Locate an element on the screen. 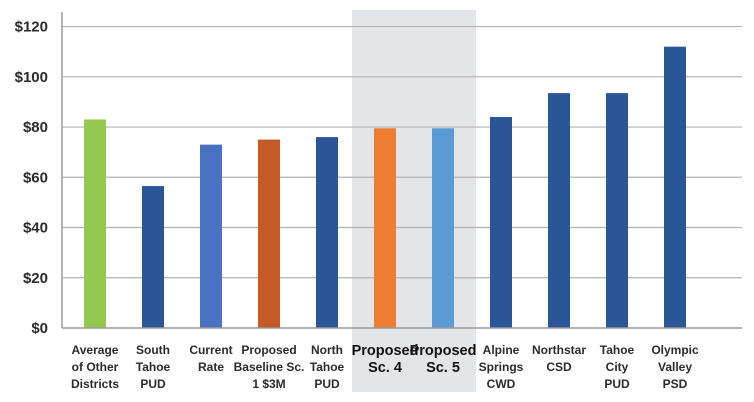  y-tick-label: $60 is located at coordinates (35, 177).